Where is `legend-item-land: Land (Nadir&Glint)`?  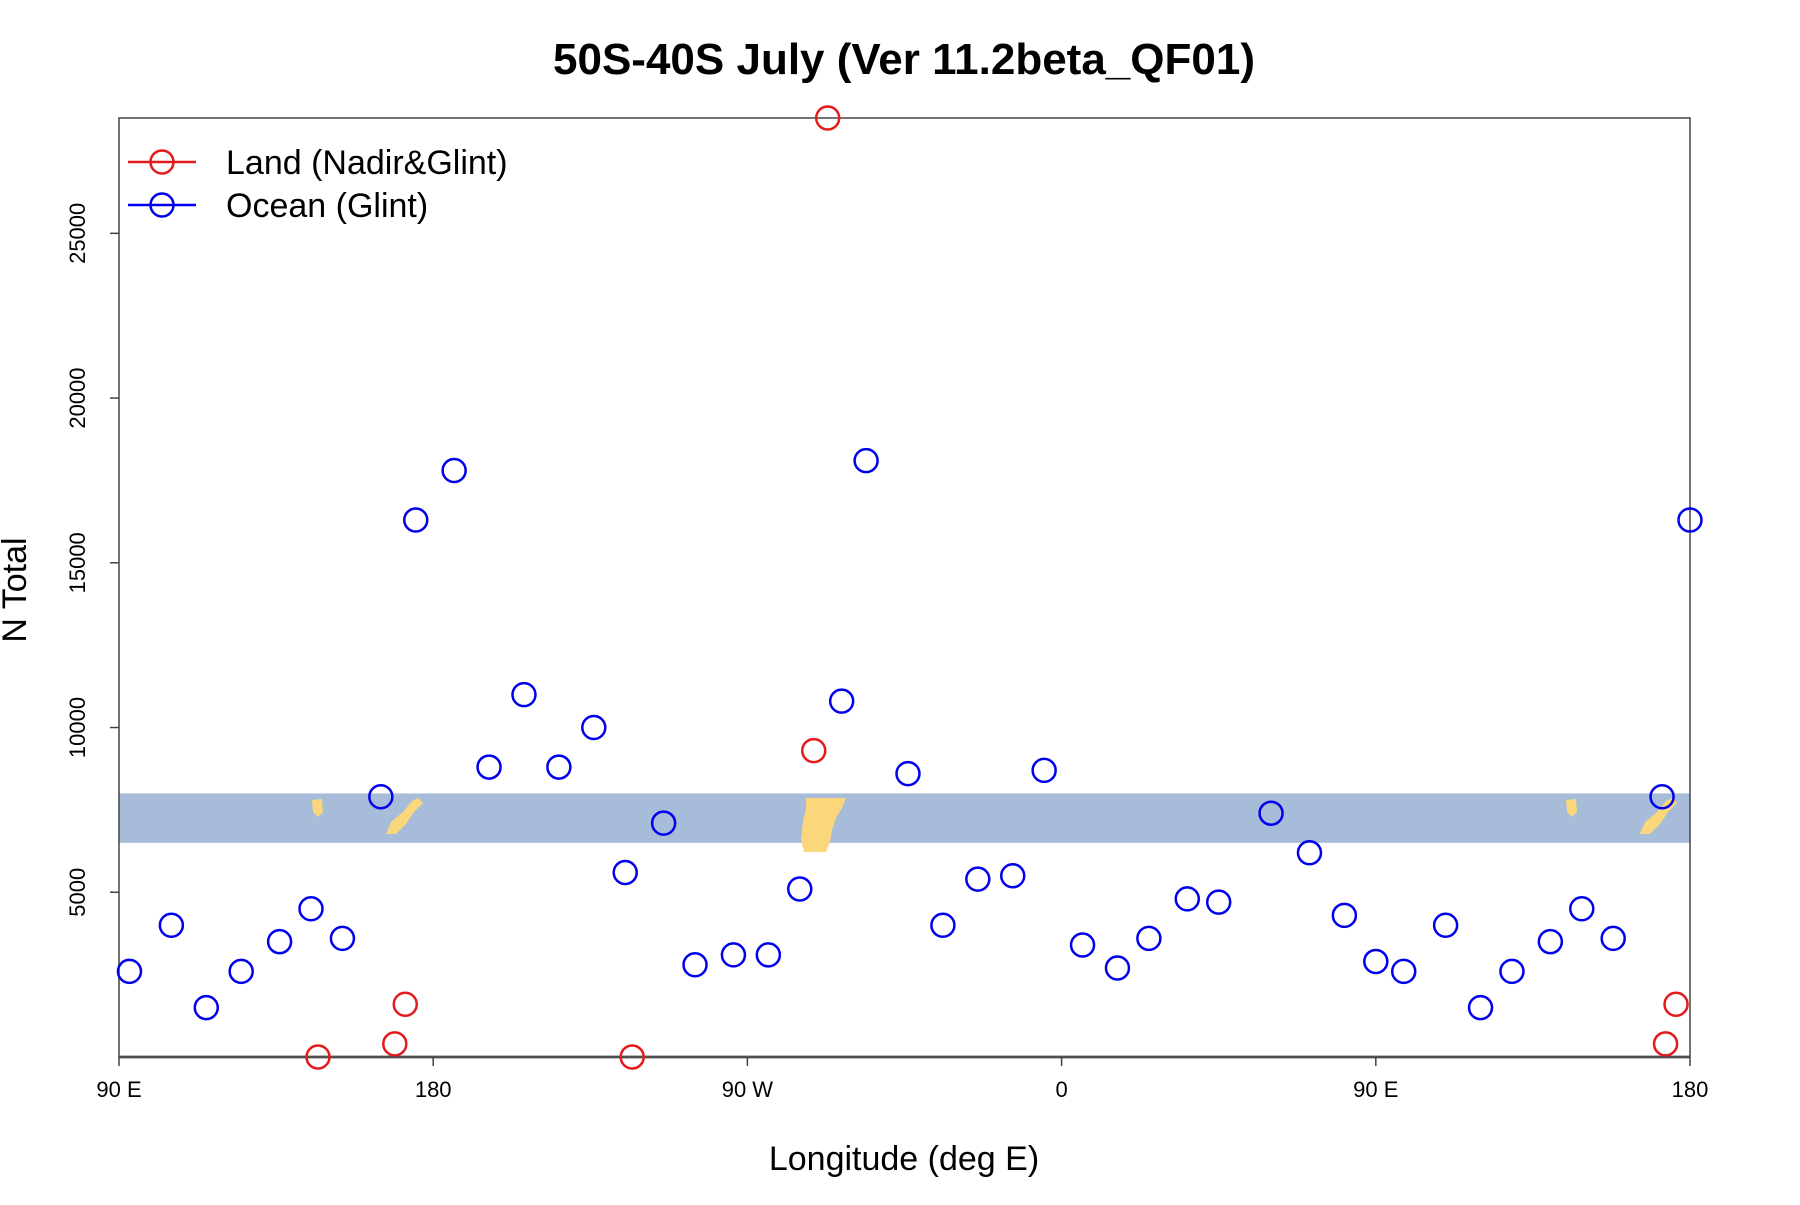
legend-item-land: Land (Nadir&Glint) is located at coordinates (318, 163).